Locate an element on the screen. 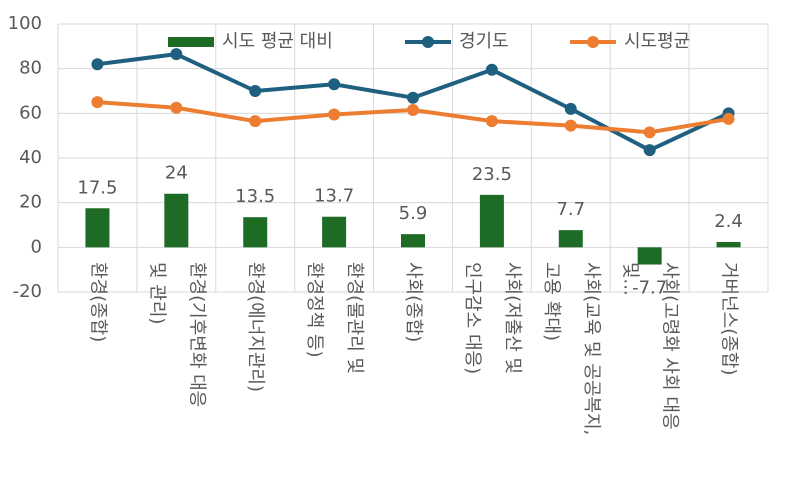  y-tick-label: 100 is located at coordinates (25, 23).